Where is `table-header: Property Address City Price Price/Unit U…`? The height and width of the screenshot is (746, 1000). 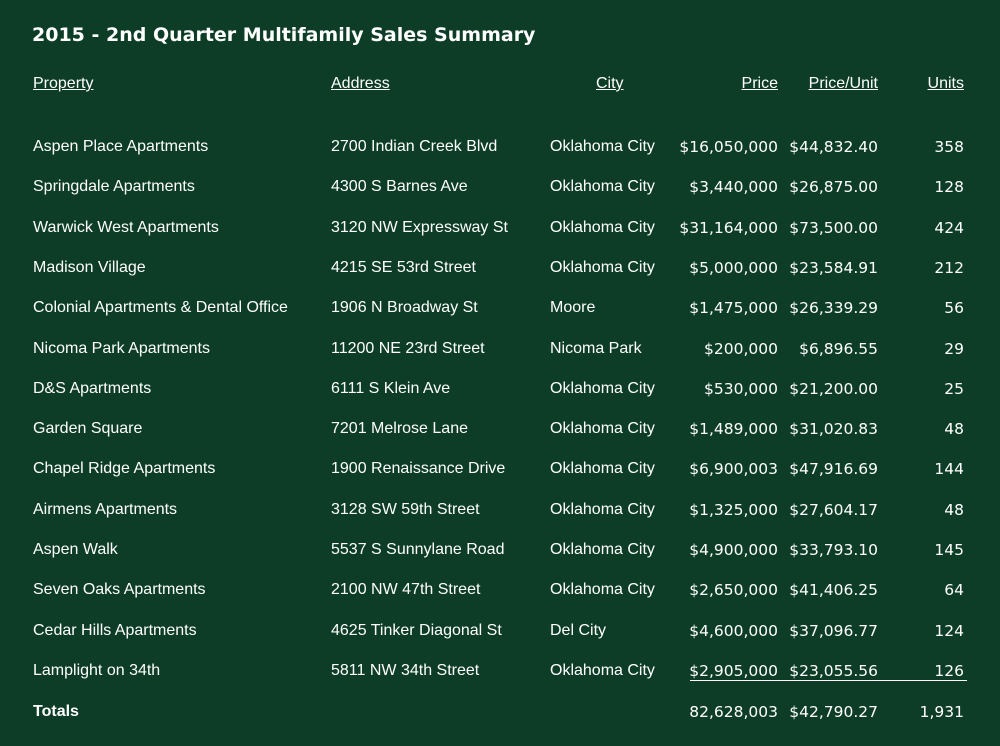
table-header: Property Address City Price Price/Unit U… is located at coordinates (500, 87).